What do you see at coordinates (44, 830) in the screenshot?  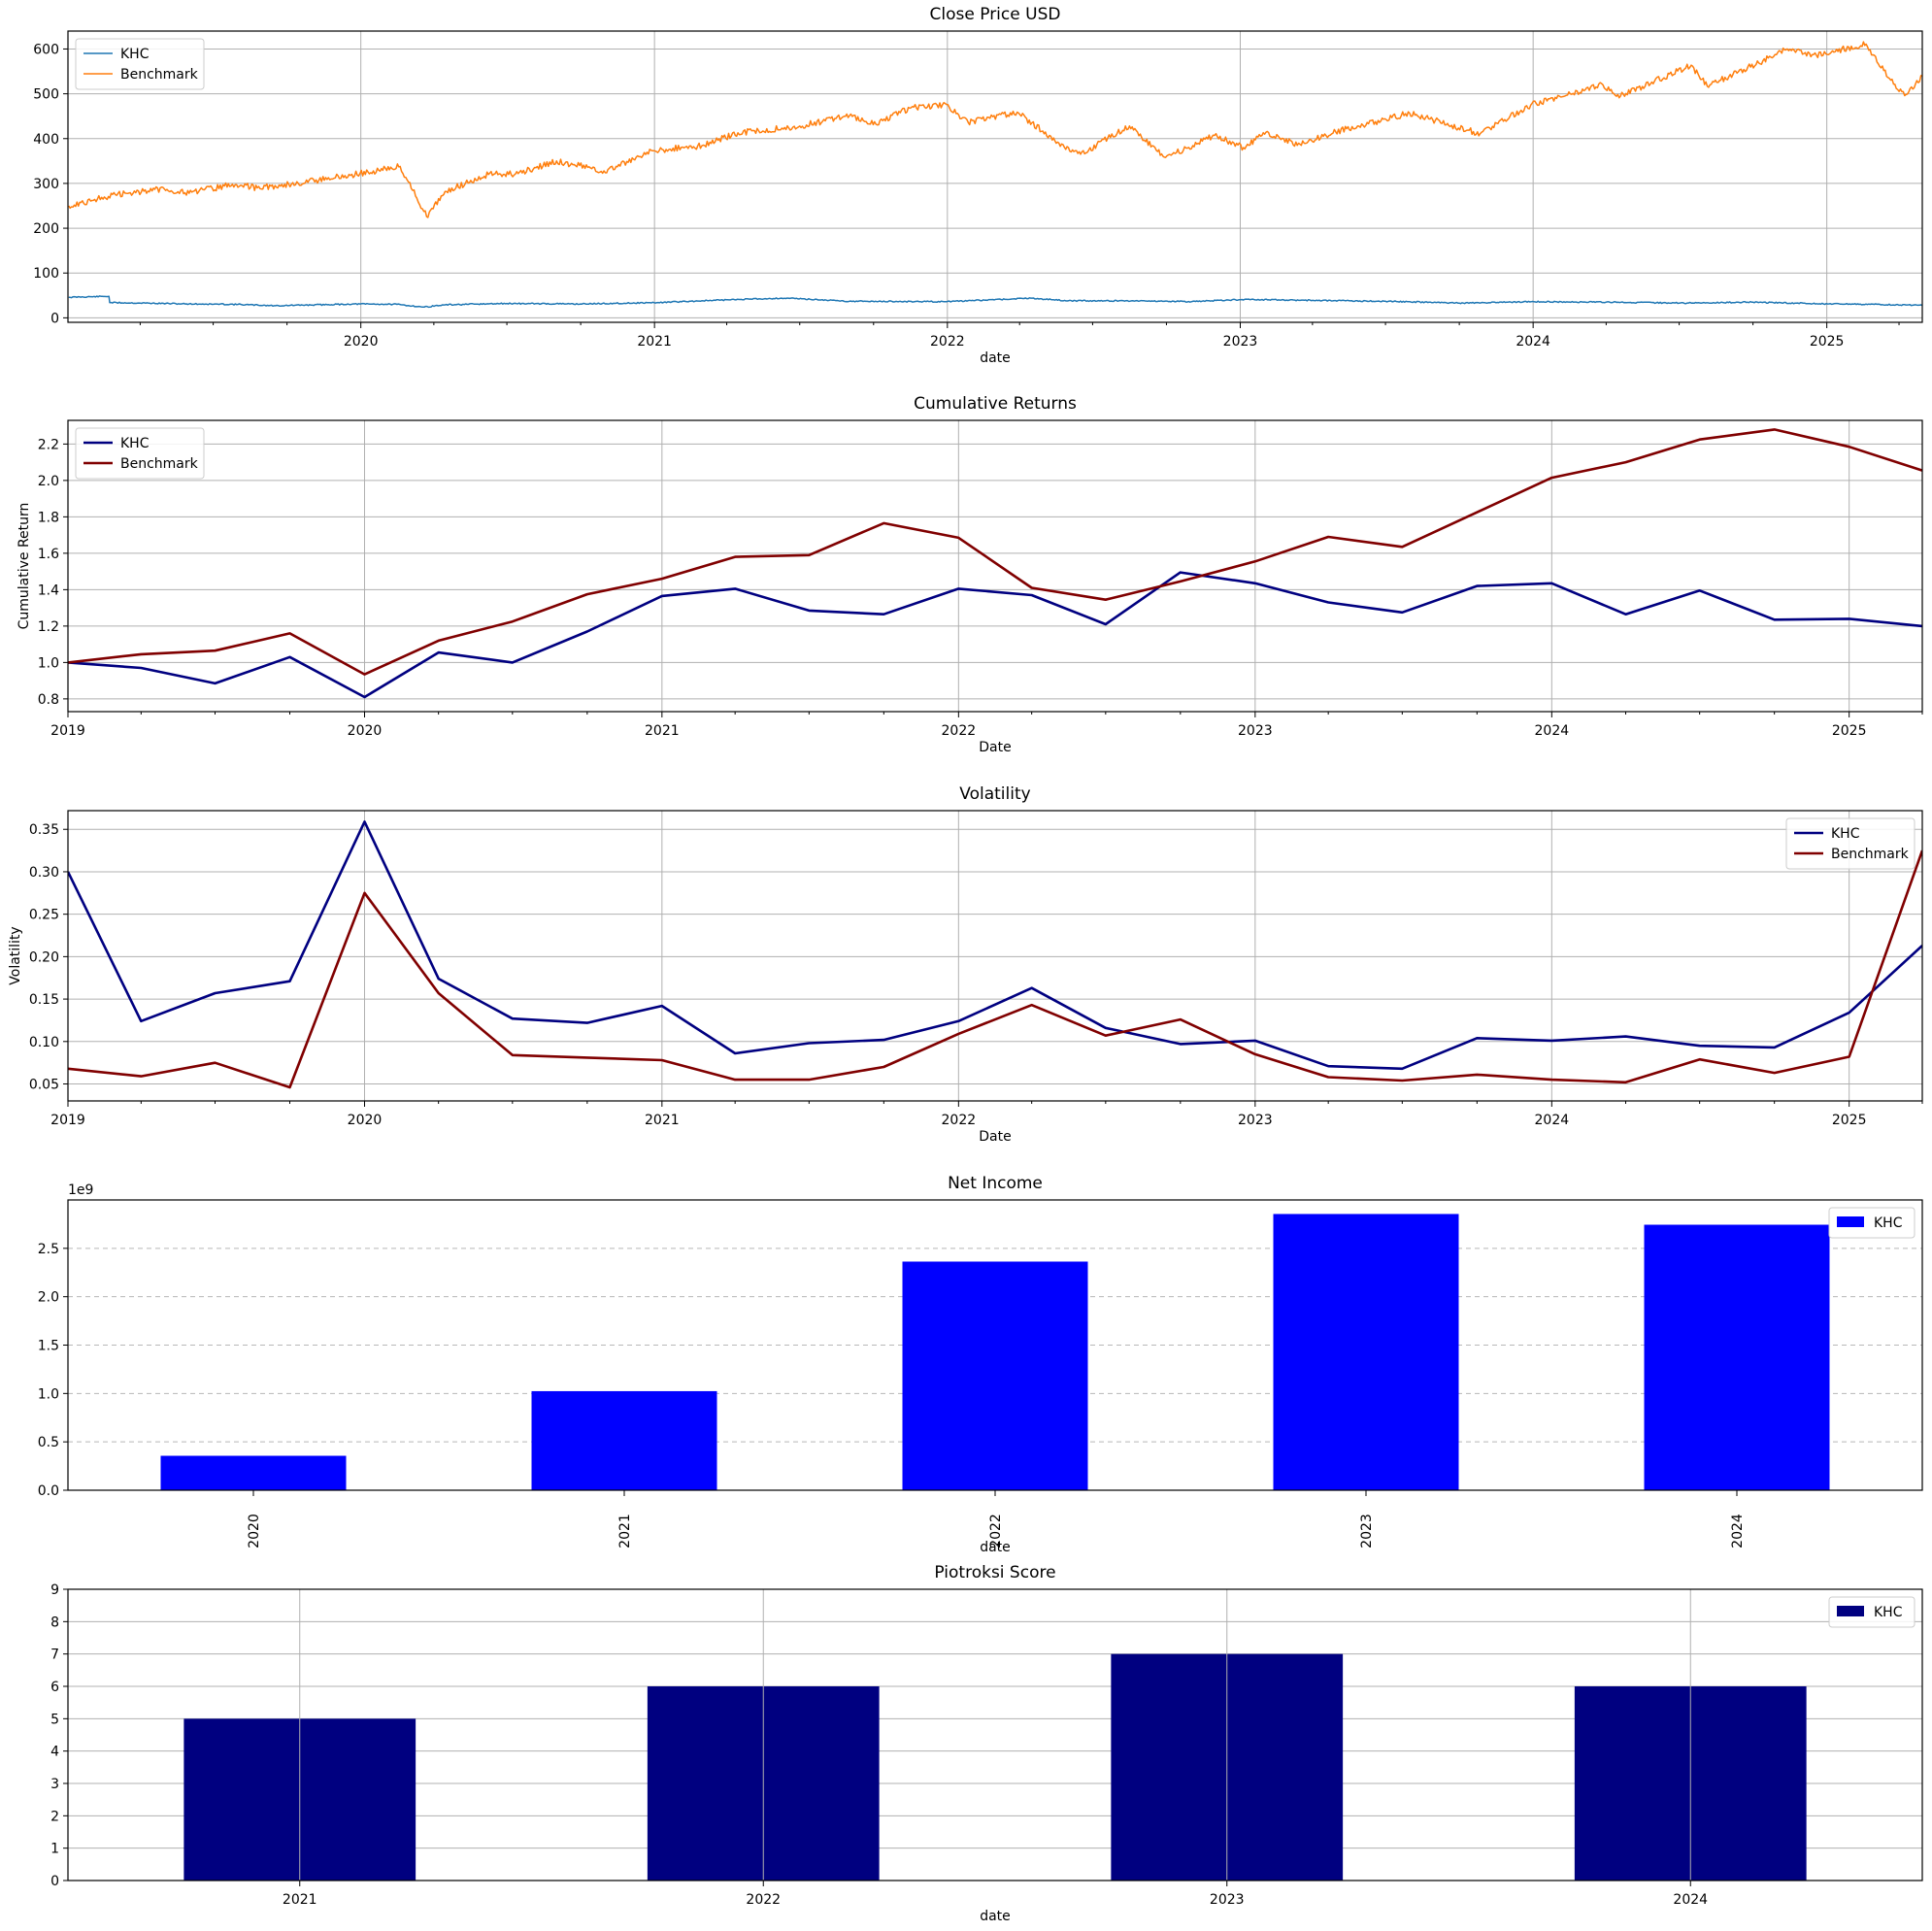 I see `y-tick-label-2: 0.35` at bounding box center [44, 830].